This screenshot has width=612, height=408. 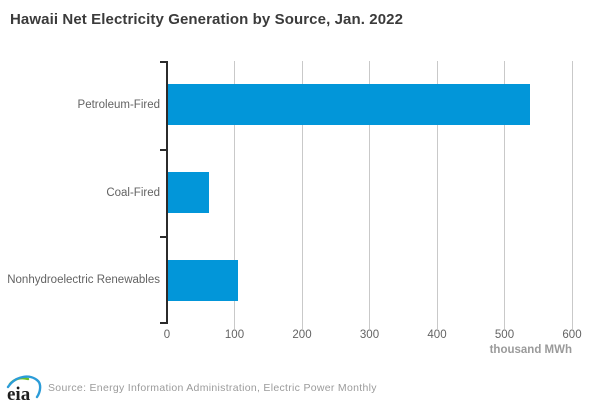 What do you see at coordinates (504, 335) in the screenshot?
I see `x-tick-label-500: 500` at bounding box center [504, 335].